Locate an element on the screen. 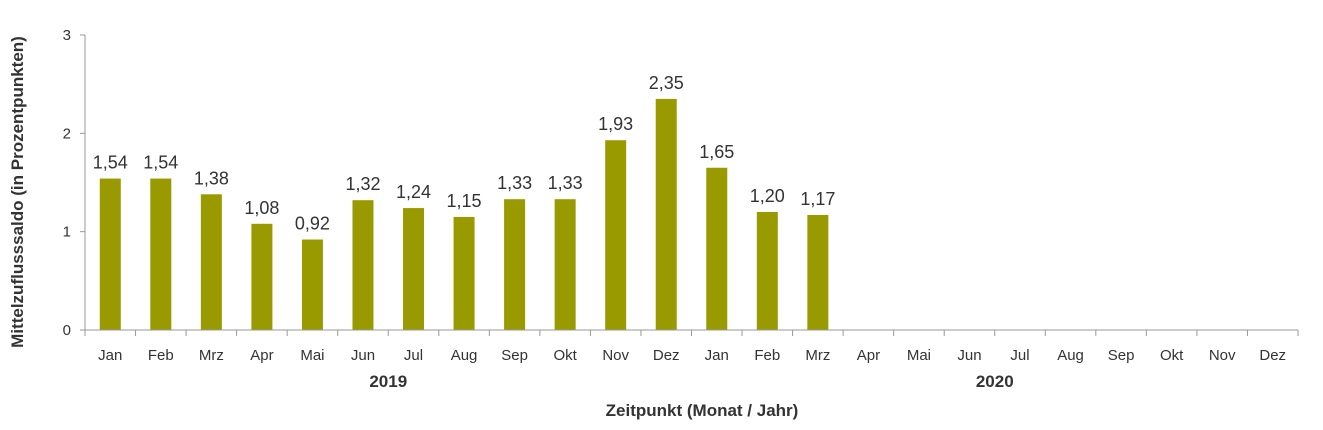  data-label: 1,65 is located at coordinates (716, 152).